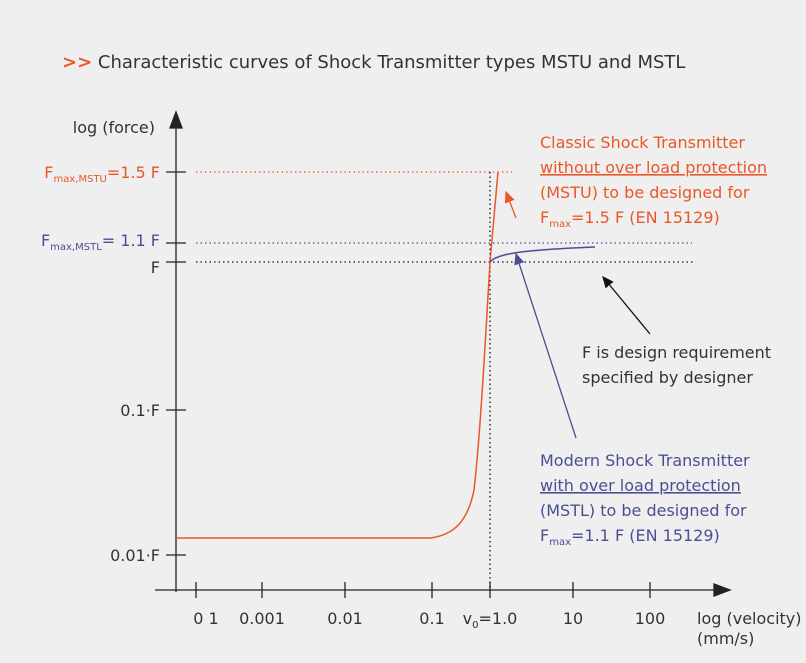 This screenshot has height=663, width=806. I want to click on x-tick-label: 0.1, so click(431, 618).